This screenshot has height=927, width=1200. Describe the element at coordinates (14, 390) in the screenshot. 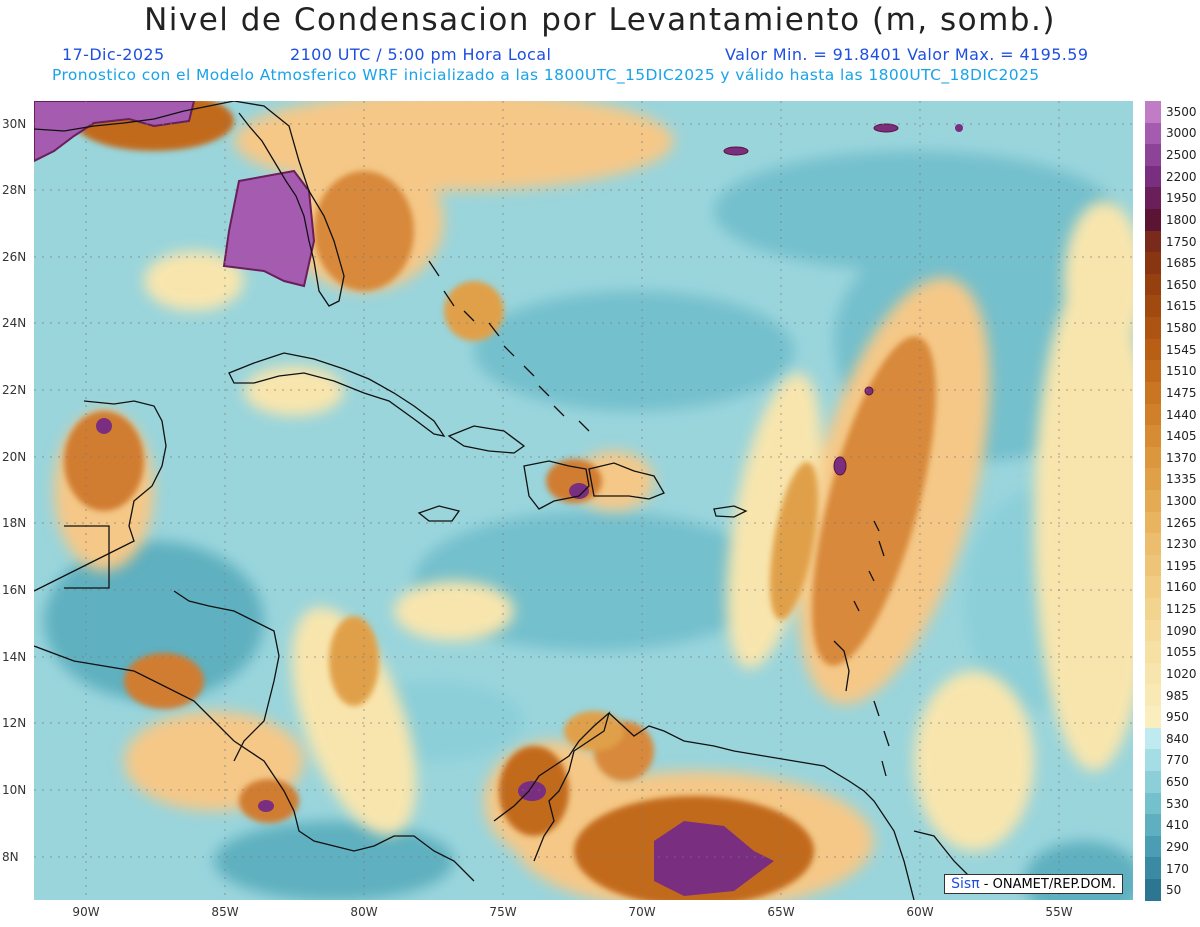

I see `lat-label: 22N` at that location.